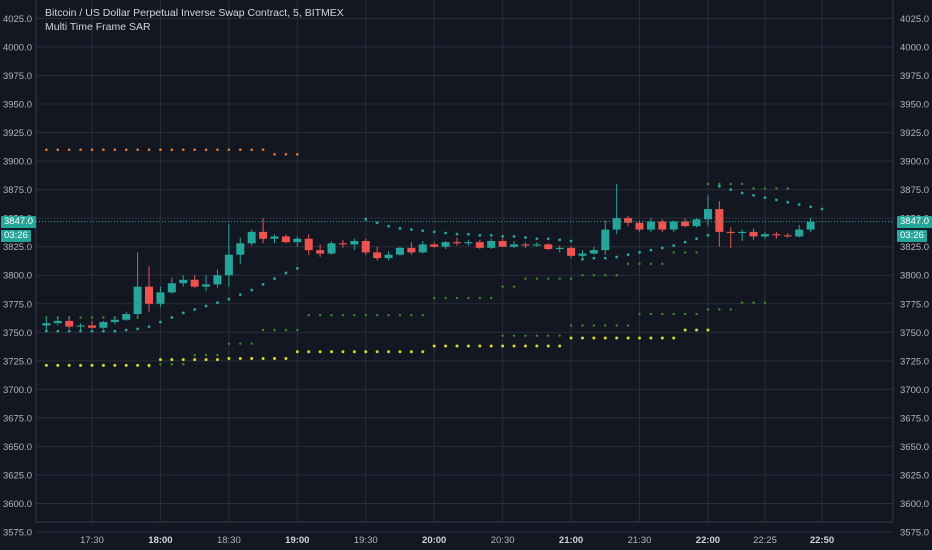  Describe the element at coordinates (914, 304) in the screenshot. I see `y-tick-label-right: 3775.0` at that location.